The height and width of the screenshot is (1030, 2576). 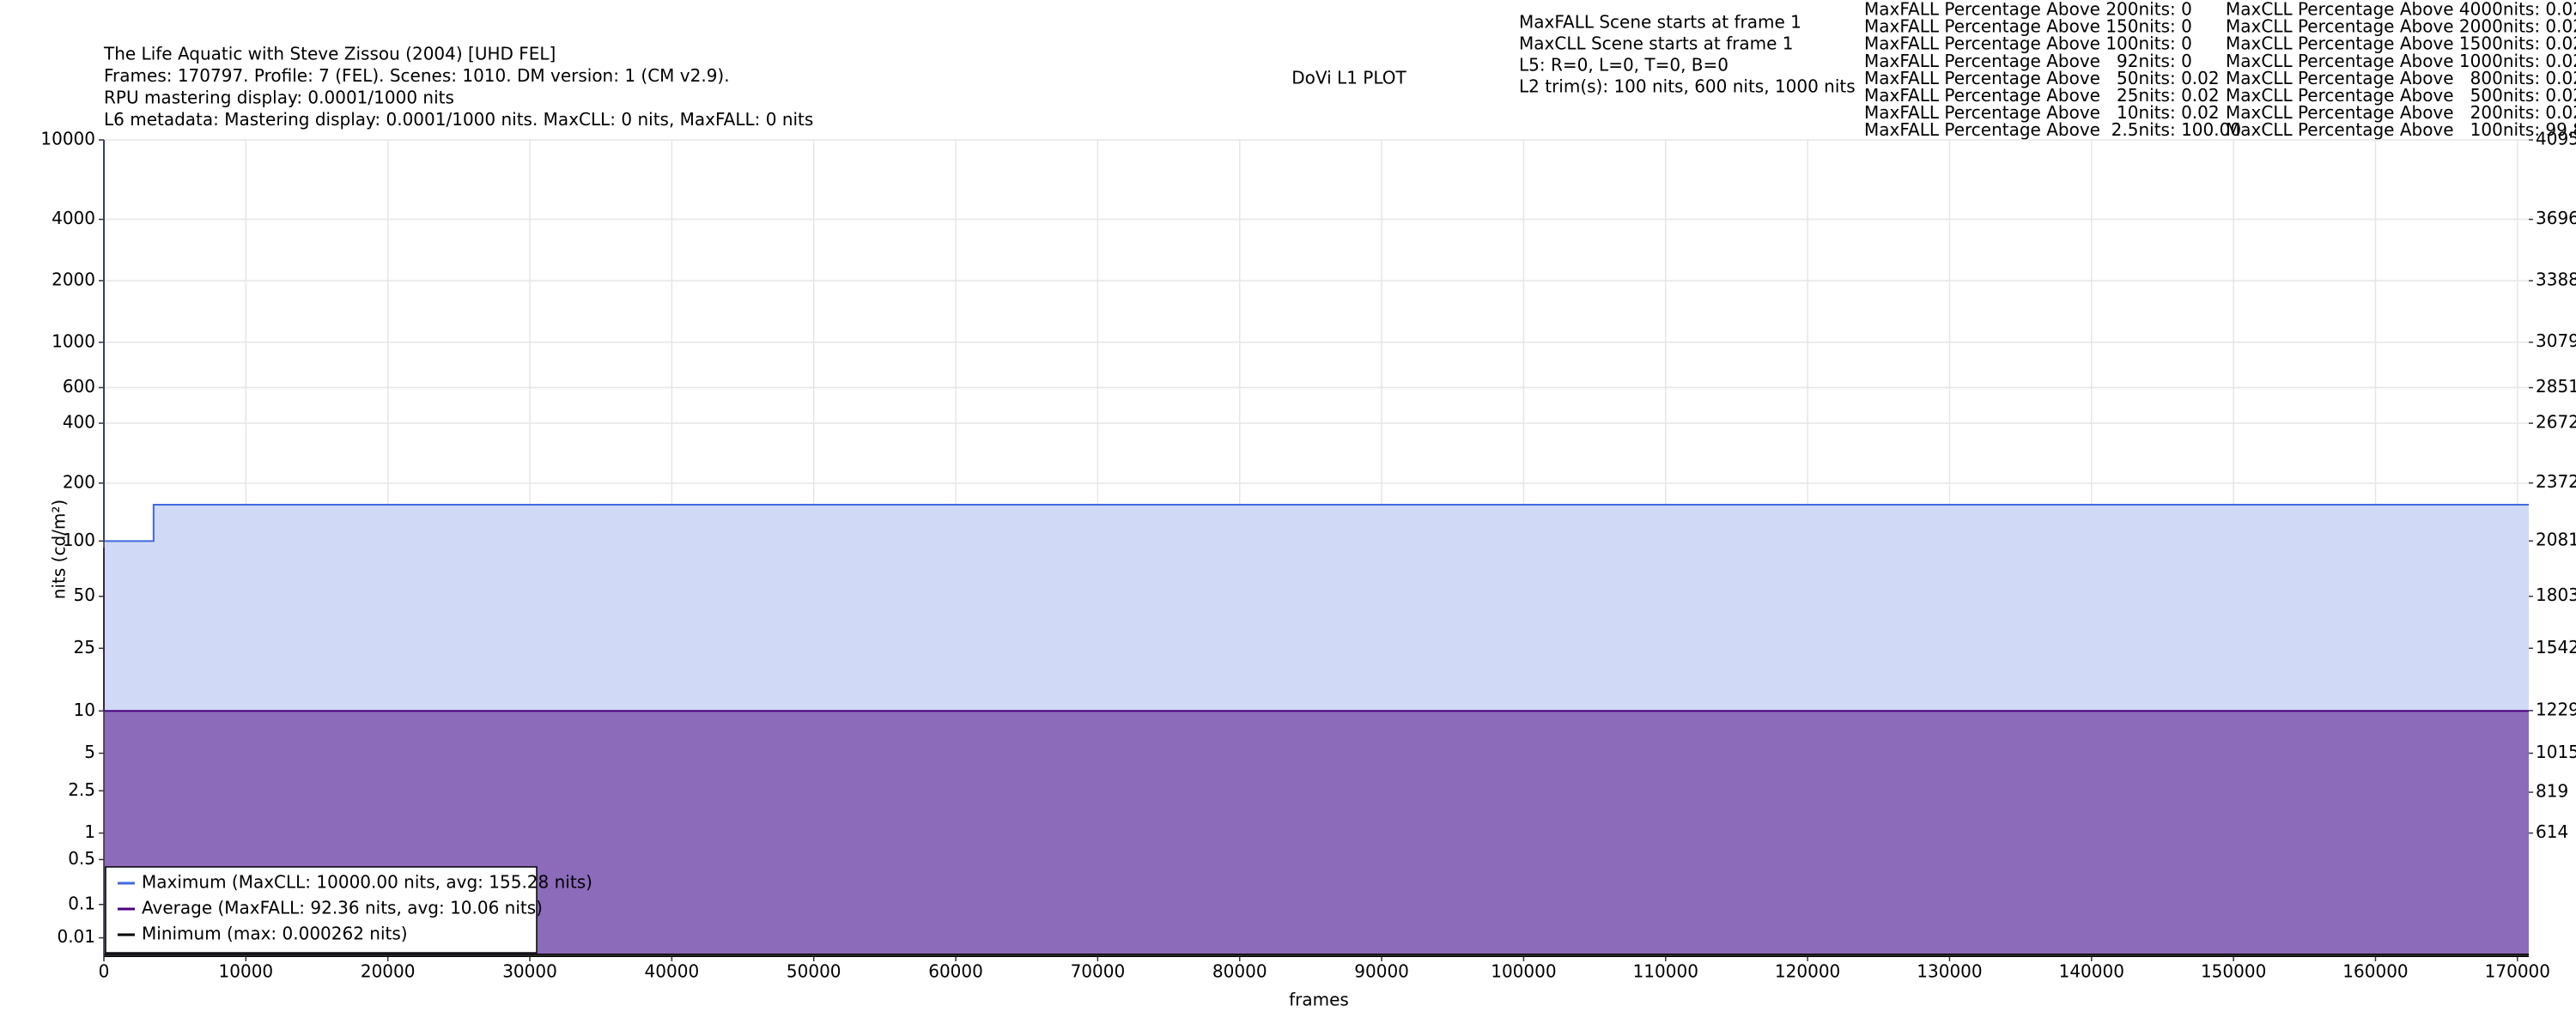 What do you see at coordinates (247, 971) in the screenshot?
I see `x-tick-label: 10000` at bounding box center [247, 971].